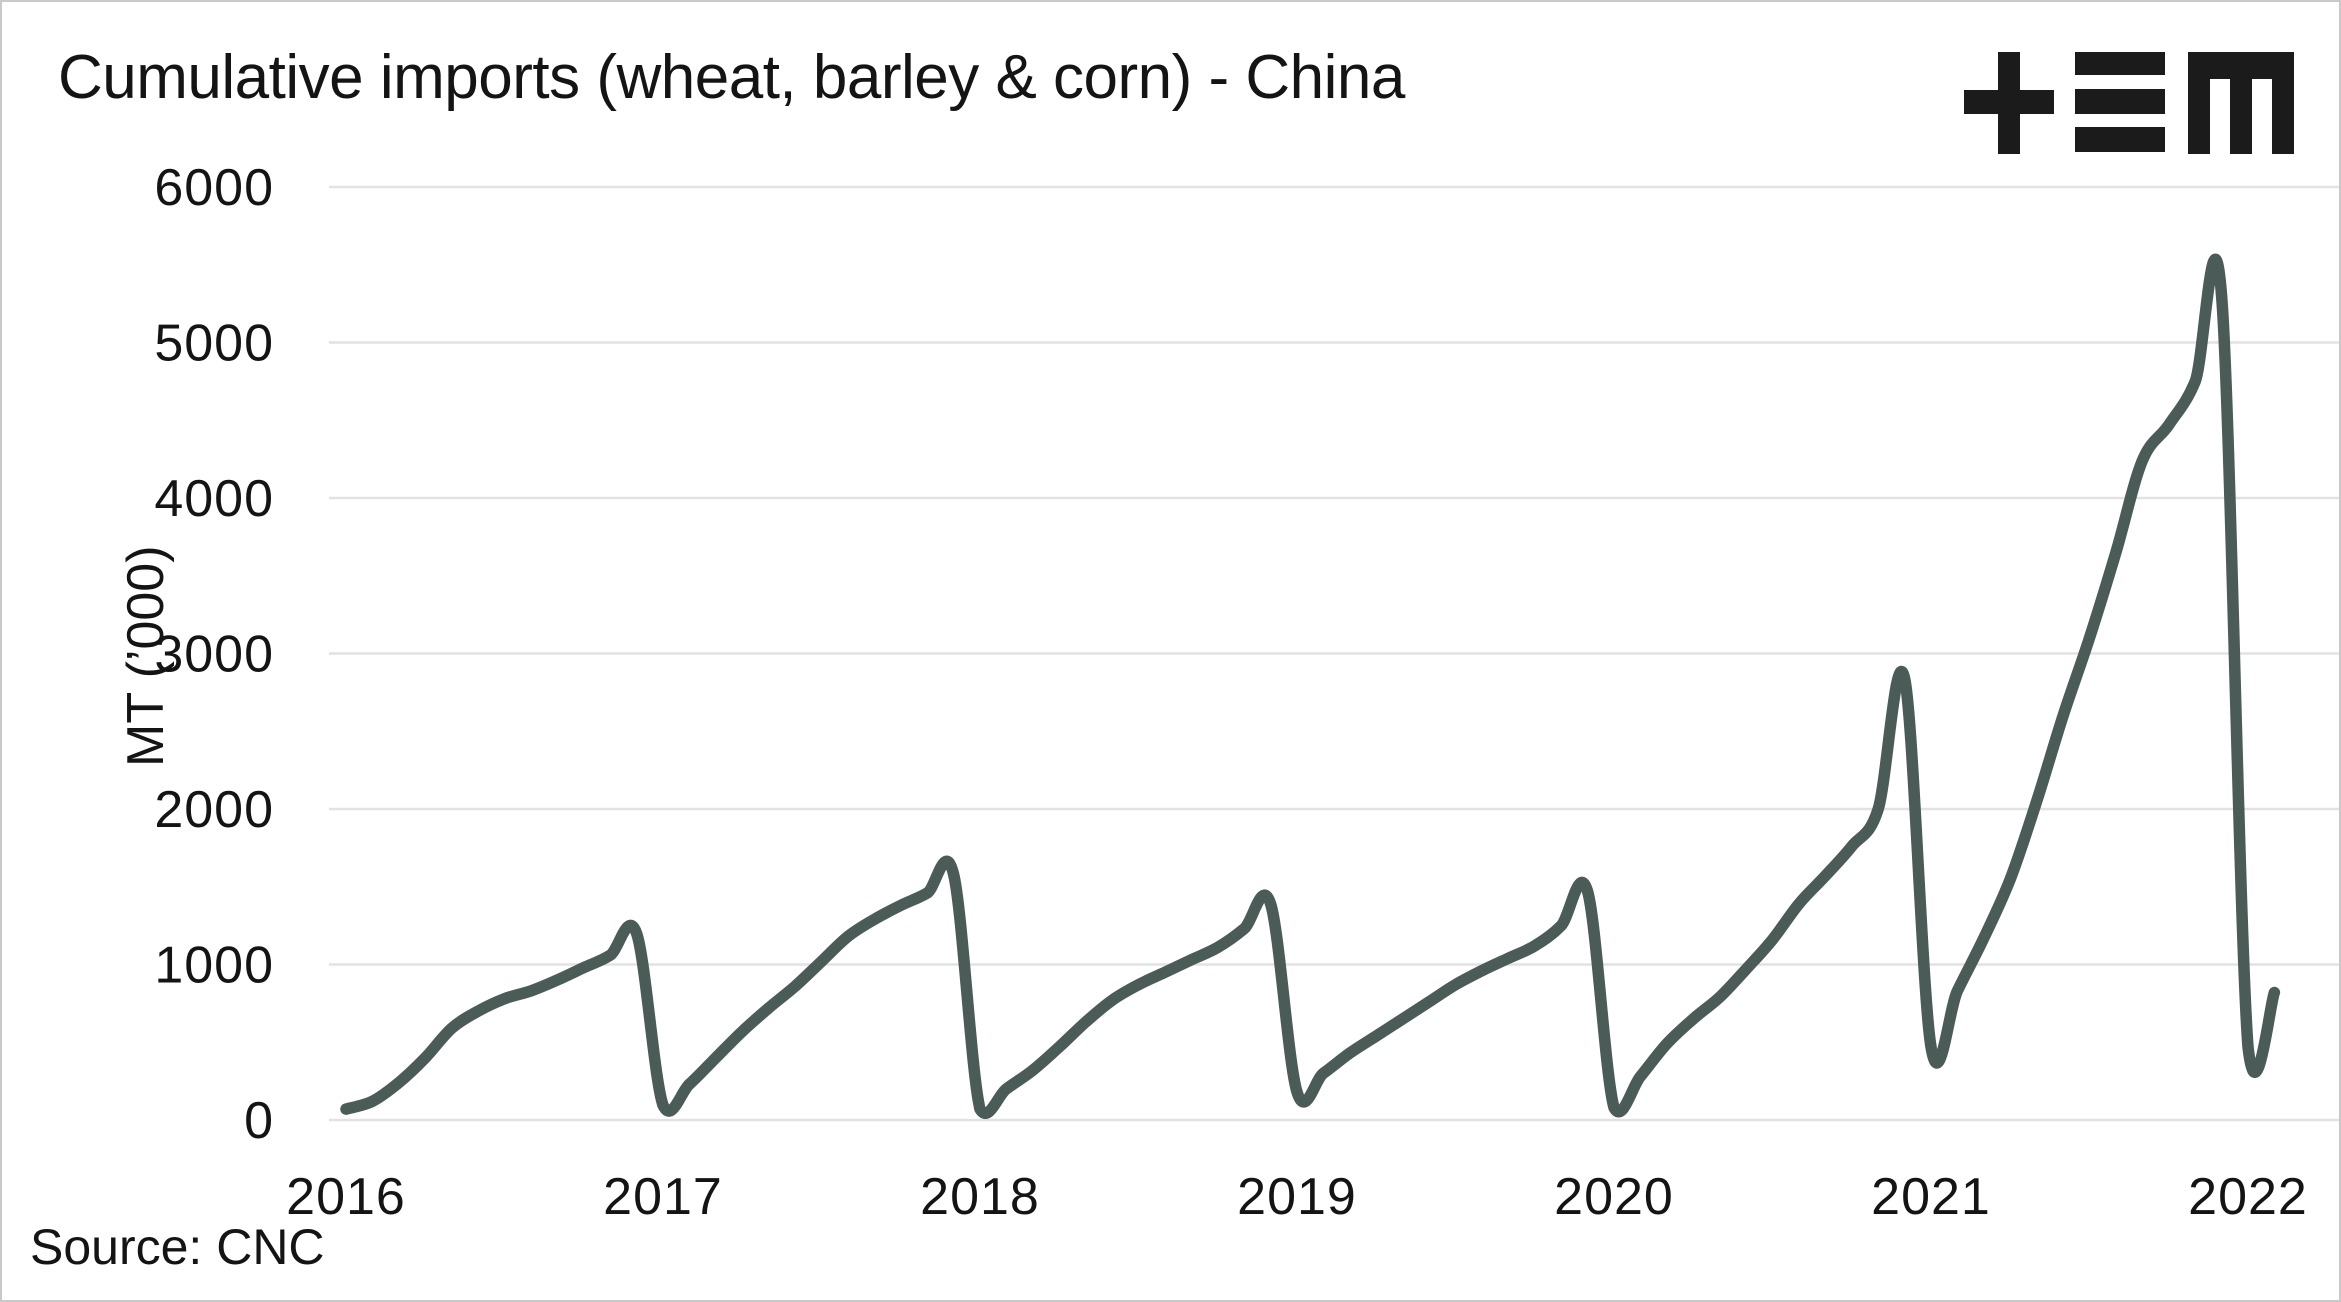 This screenshot has height=1302, width=2341. I want to click on tem-logo, so click(2129, 103).